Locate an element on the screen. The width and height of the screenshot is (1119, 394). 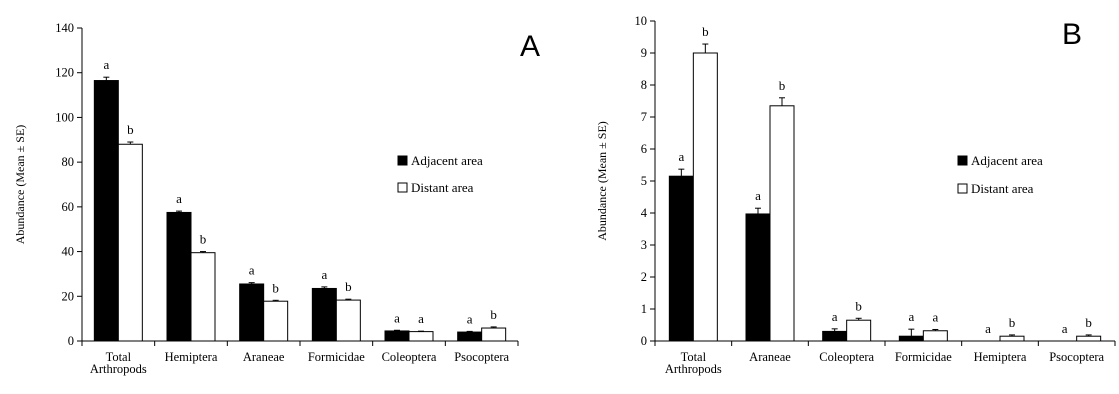
y-tick-label: 60 is located at coordinates (68, 207).